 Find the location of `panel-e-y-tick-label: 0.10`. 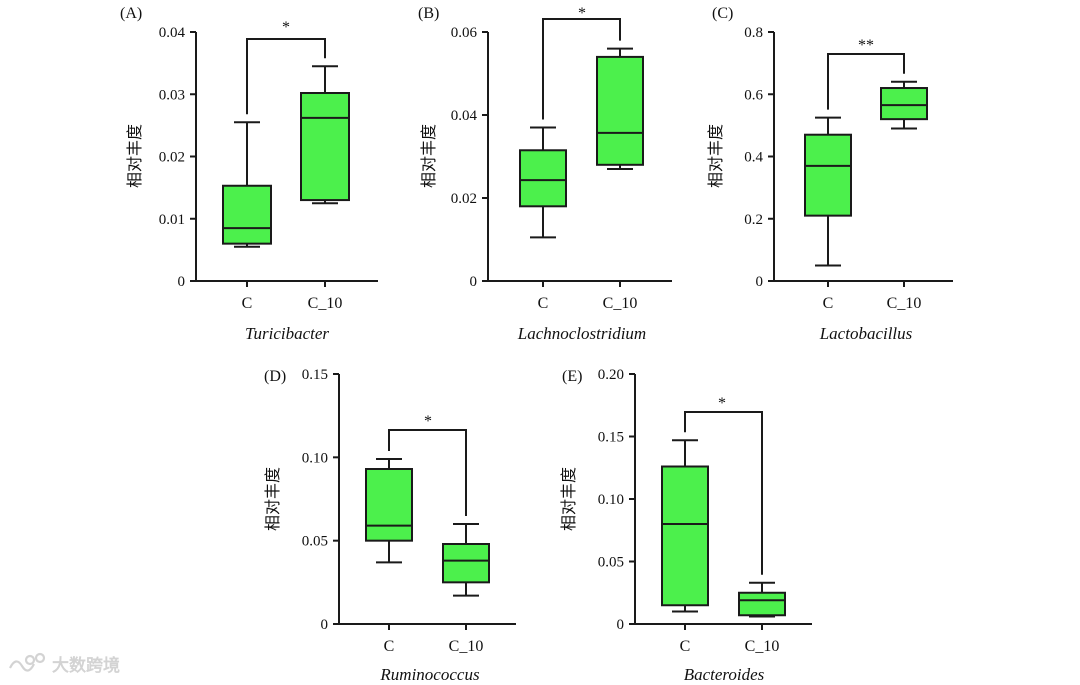

panel-e-y-tick-label: 0.10 is located at coordinates (611, 500).